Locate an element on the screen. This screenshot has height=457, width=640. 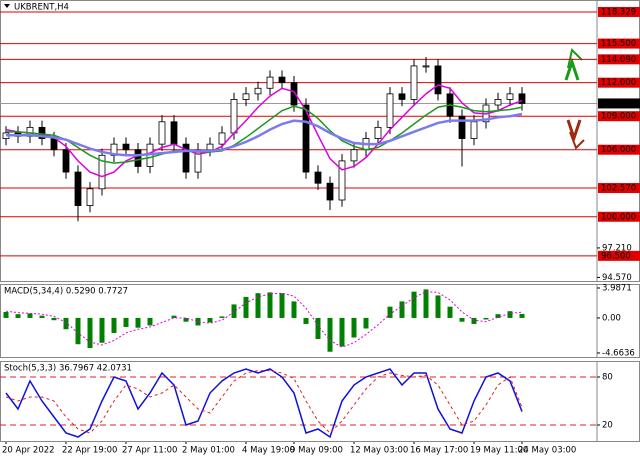
x-tick-label: 2 May 01:00 is located at coordinates (208, 451).